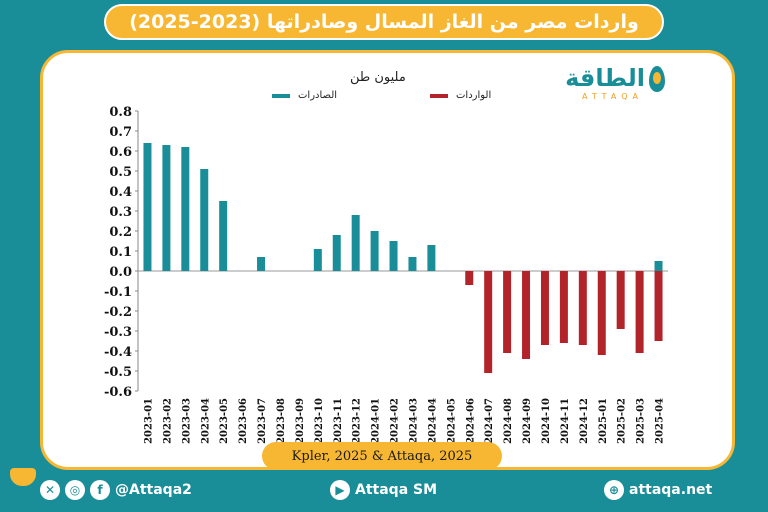 The width and height of the screenshot is (768, 512). I want to click on x-tick-label: 2023-11, so click(338, 421).